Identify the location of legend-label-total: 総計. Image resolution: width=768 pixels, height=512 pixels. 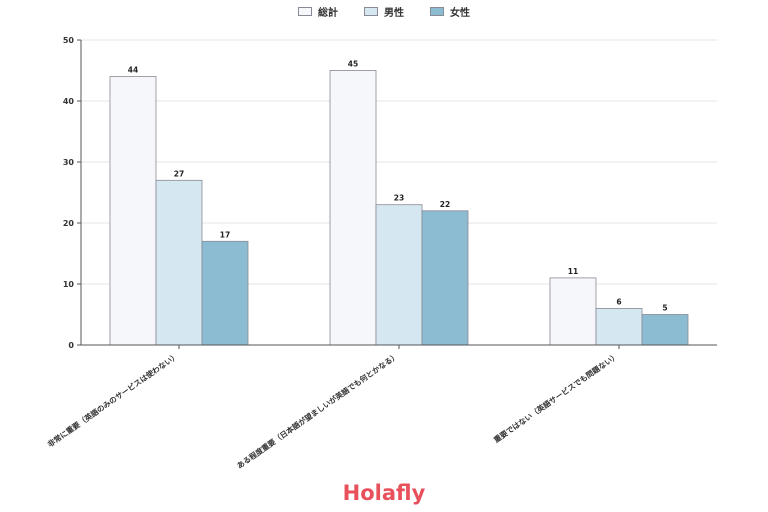
(328, 13).